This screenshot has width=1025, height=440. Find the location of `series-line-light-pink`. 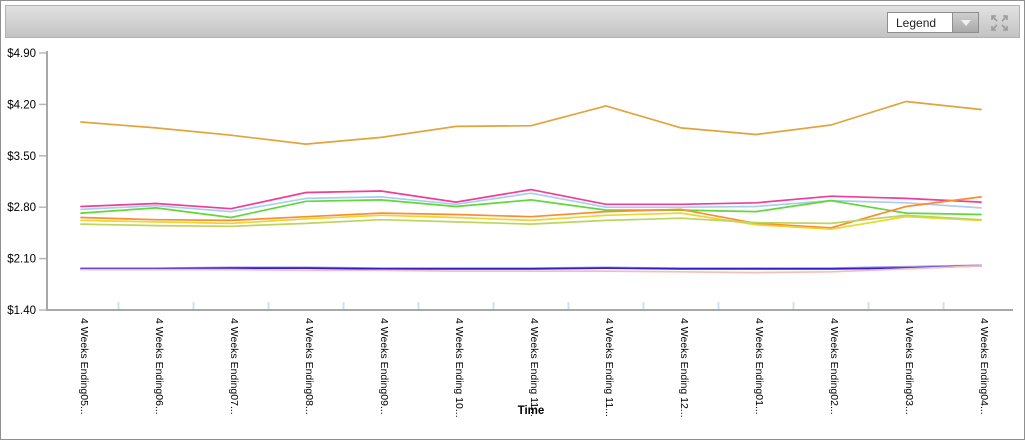

series-line-light-pink is located at coordinates (531, 269).